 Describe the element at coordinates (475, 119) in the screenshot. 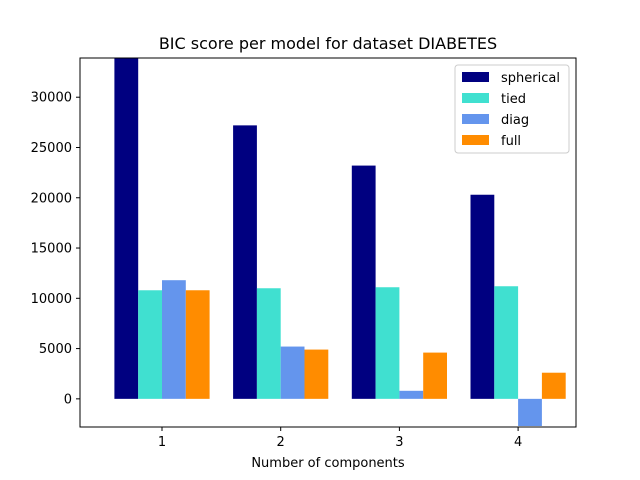

I see `legend-swatch-diag` at that location.